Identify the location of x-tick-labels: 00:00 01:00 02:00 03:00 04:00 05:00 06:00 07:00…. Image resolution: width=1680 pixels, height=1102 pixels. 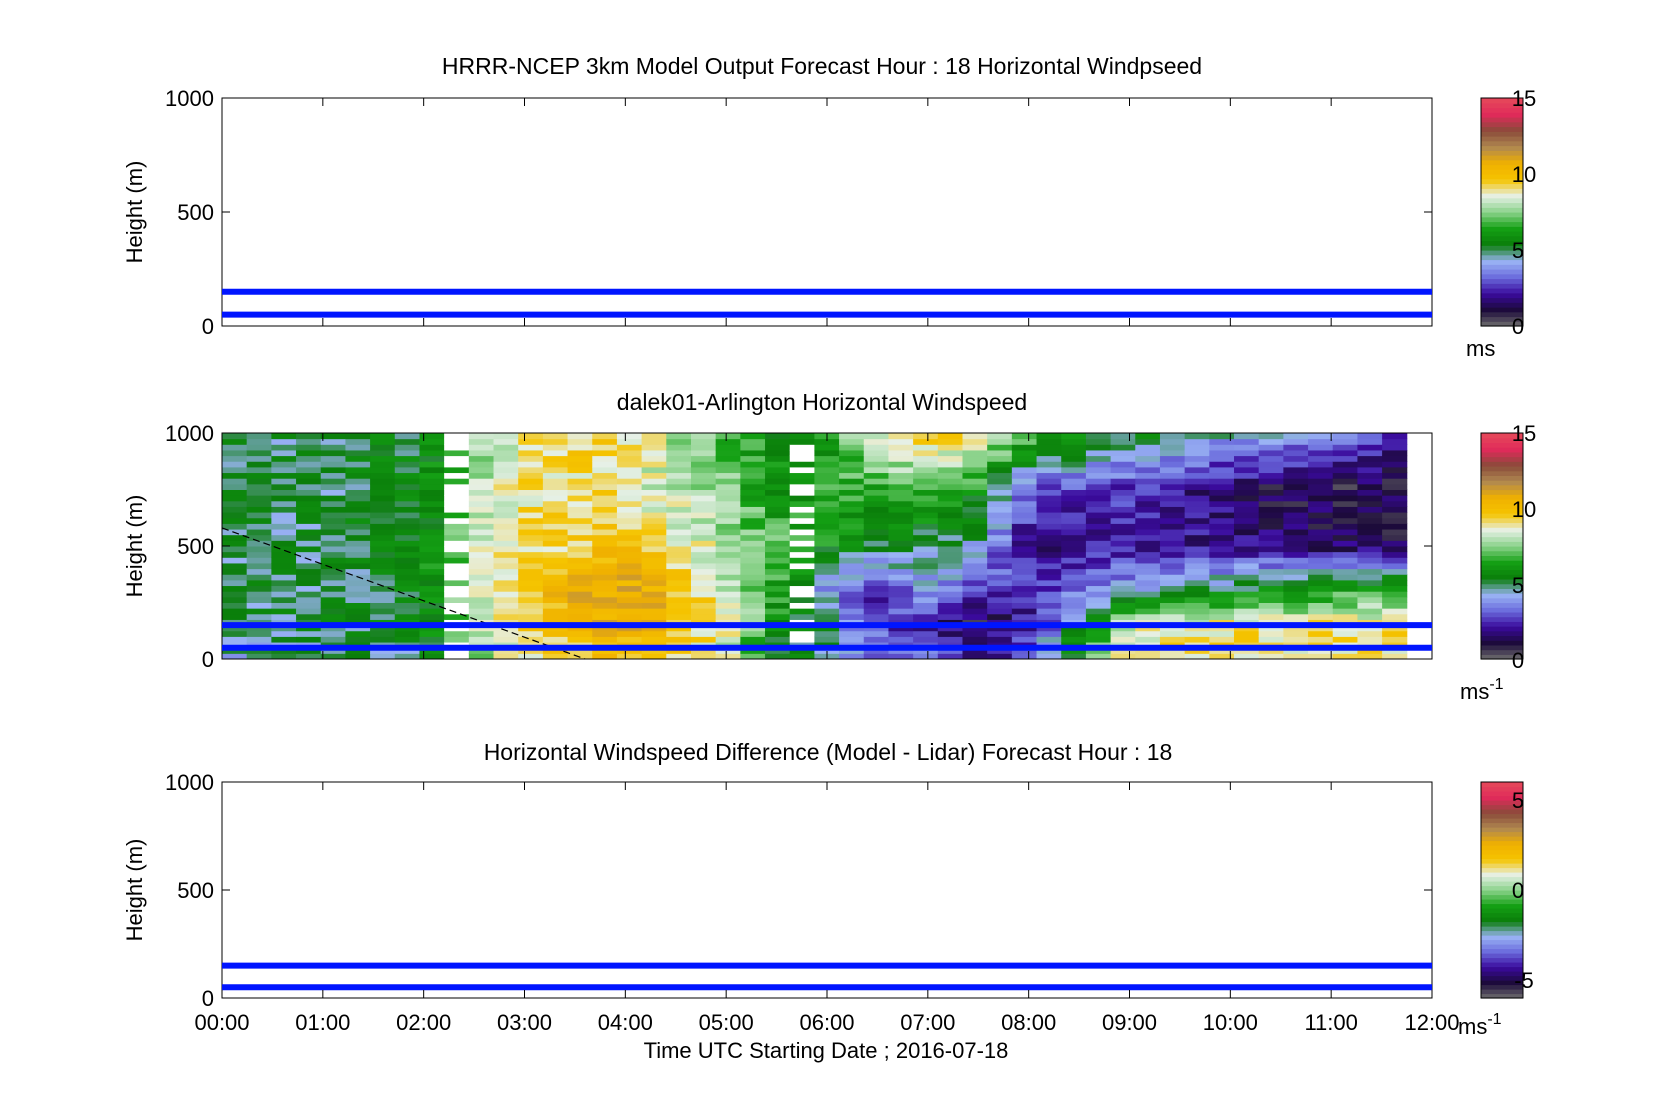
(826, 1022).